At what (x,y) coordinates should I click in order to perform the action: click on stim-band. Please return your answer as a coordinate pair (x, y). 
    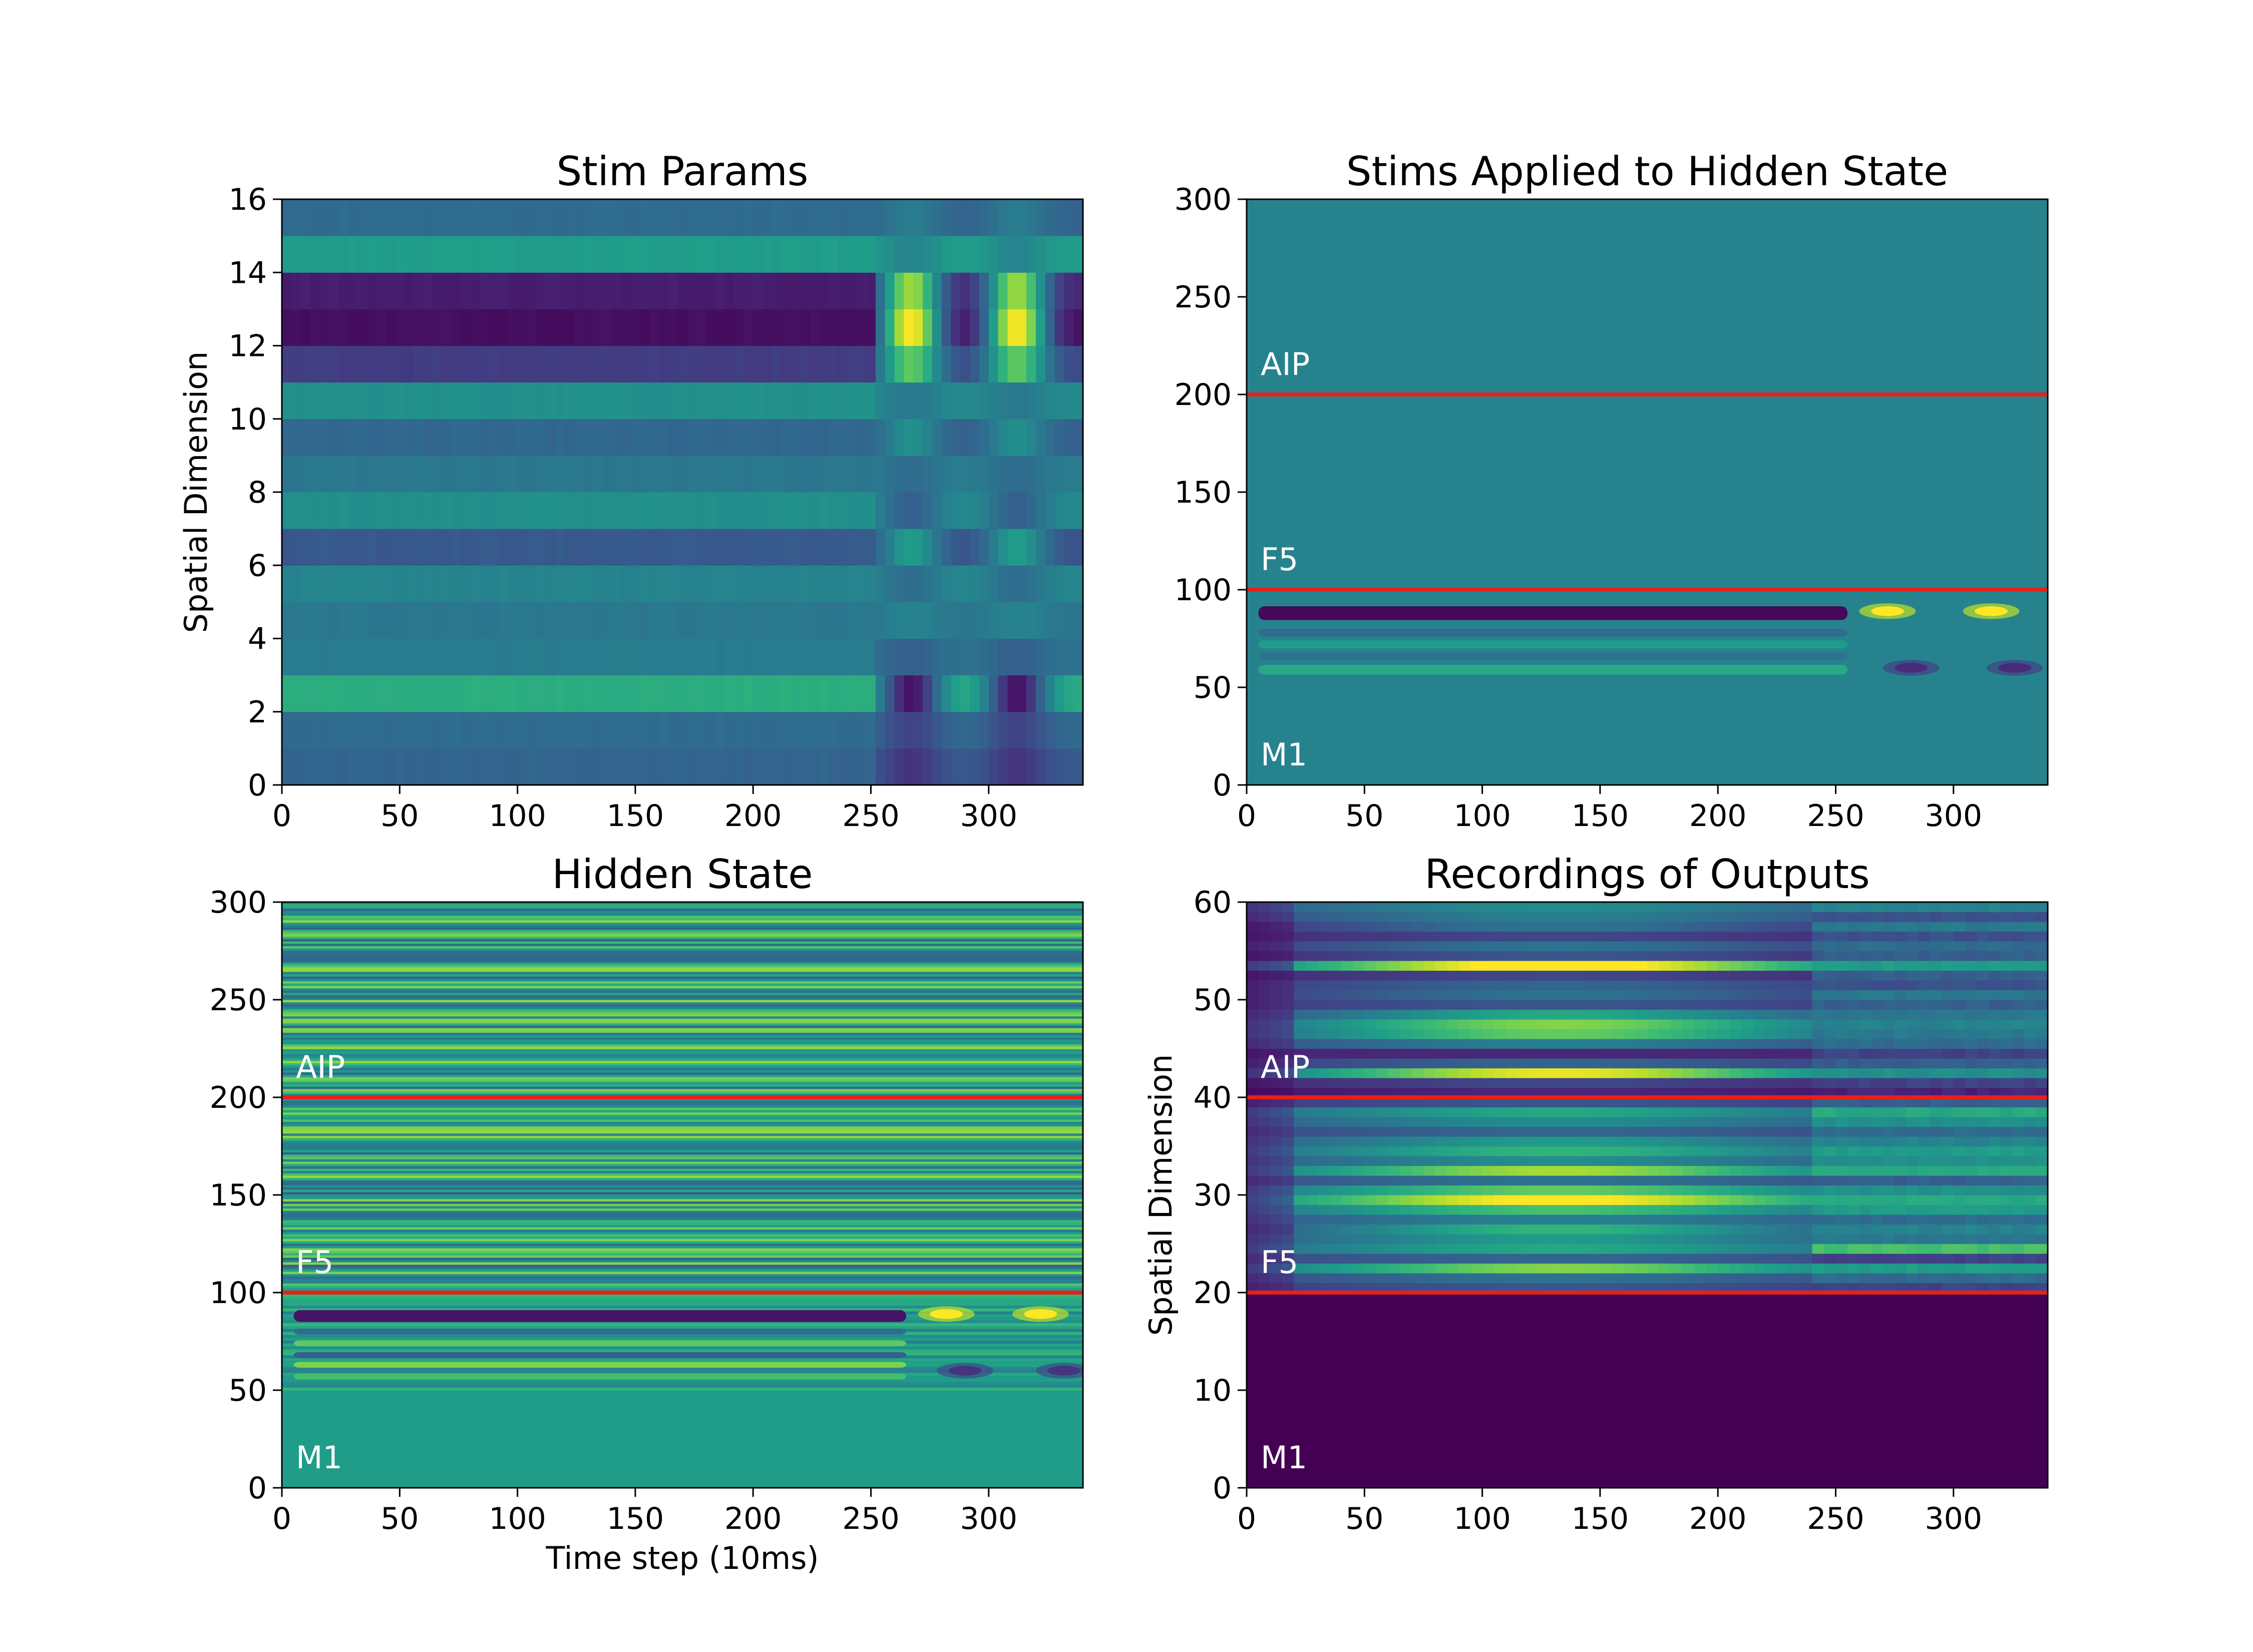
    Looking at the image, I should click on (1552, 644).